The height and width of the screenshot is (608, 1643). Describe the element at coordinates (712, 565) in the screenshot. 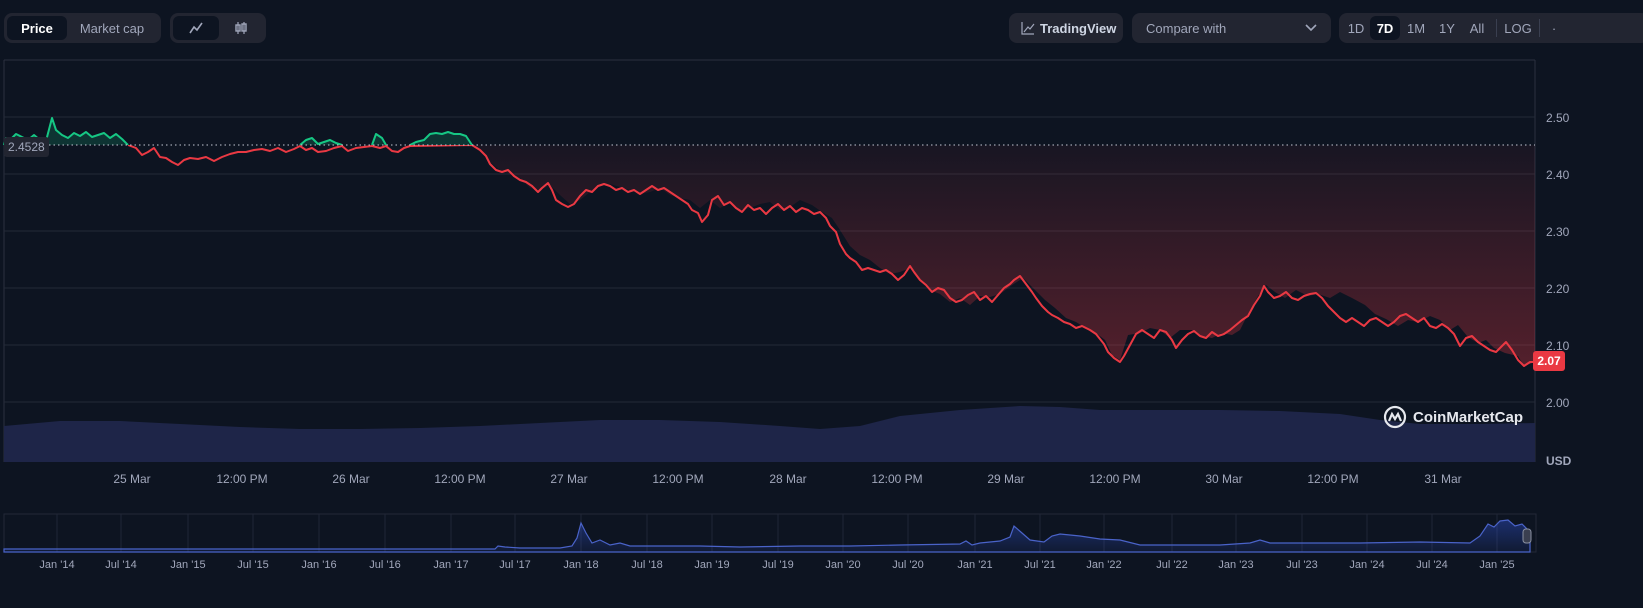

I see `nav-tick: Jan '19` at that location.